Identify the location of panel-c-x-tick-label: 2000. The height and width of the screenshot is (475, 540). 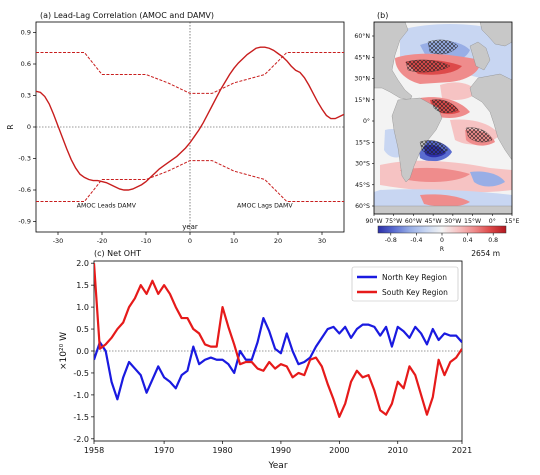
(339, 450).